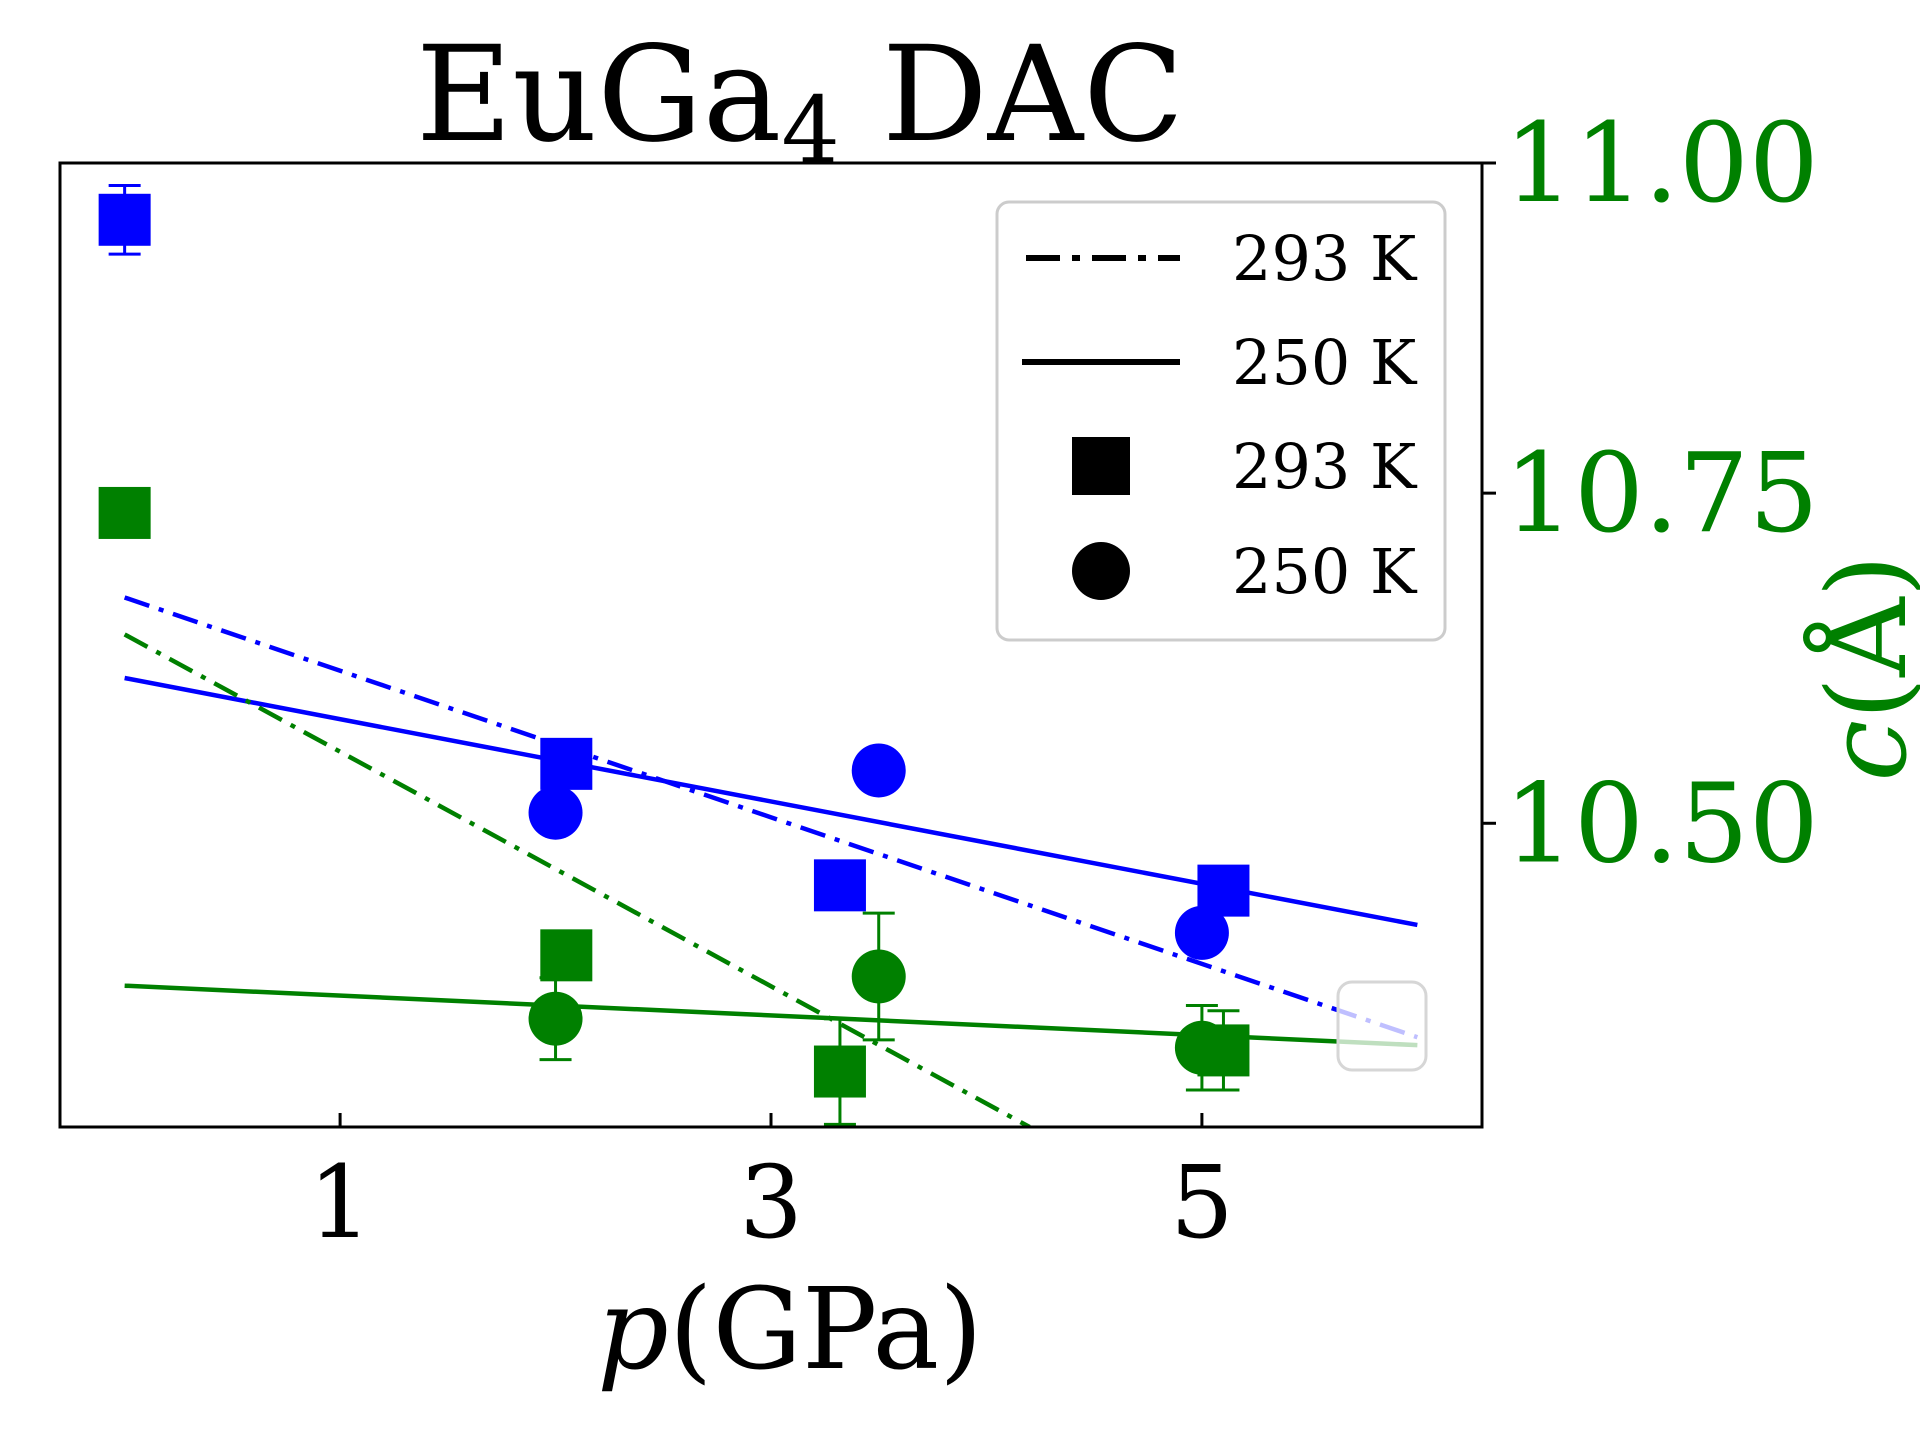 The image size is (1920, 1445). What do you see at coordinates (1382, 1026) in the screenshot?
I see `faint-box` at bounding box center [1382, 1026].